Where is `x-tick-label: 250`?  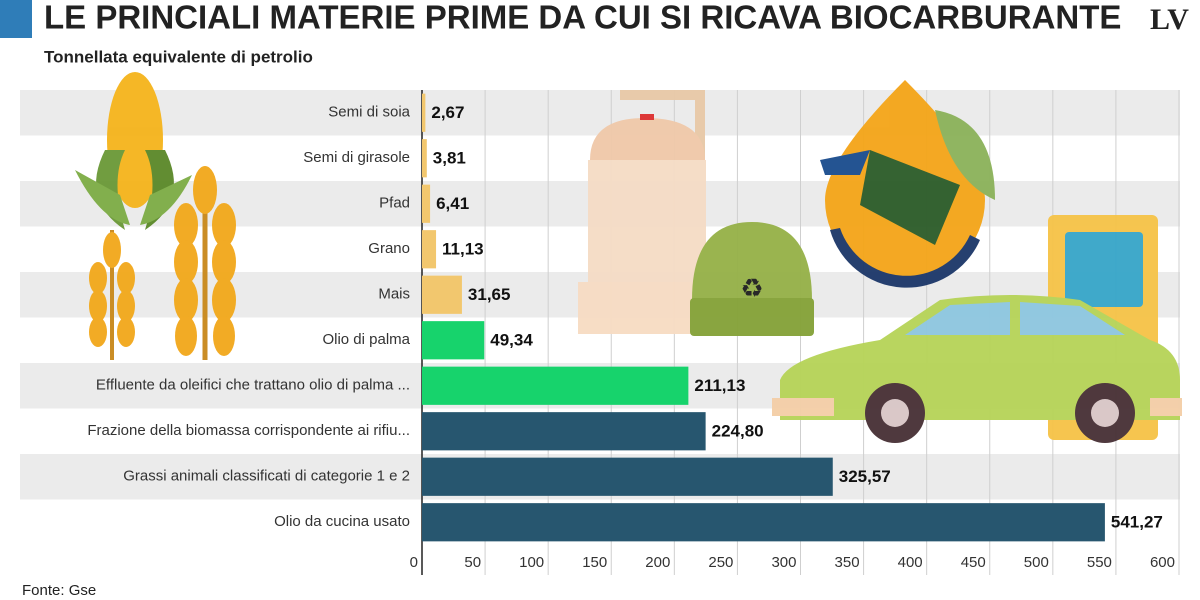 x-tick-label: 250 is located at coordinates (720, 562).